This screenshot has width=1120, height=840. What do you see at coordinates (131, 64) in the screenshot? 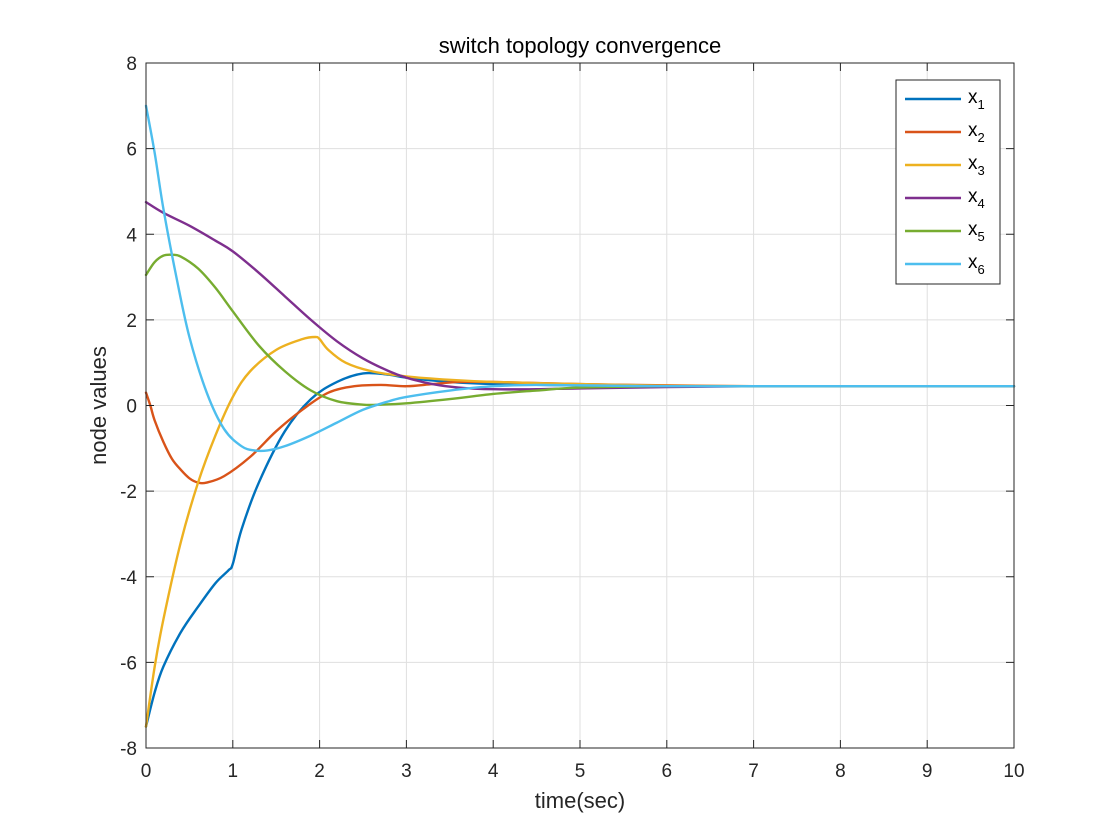
I see `y-tick-label: 8` at bounding box center [131, 64].